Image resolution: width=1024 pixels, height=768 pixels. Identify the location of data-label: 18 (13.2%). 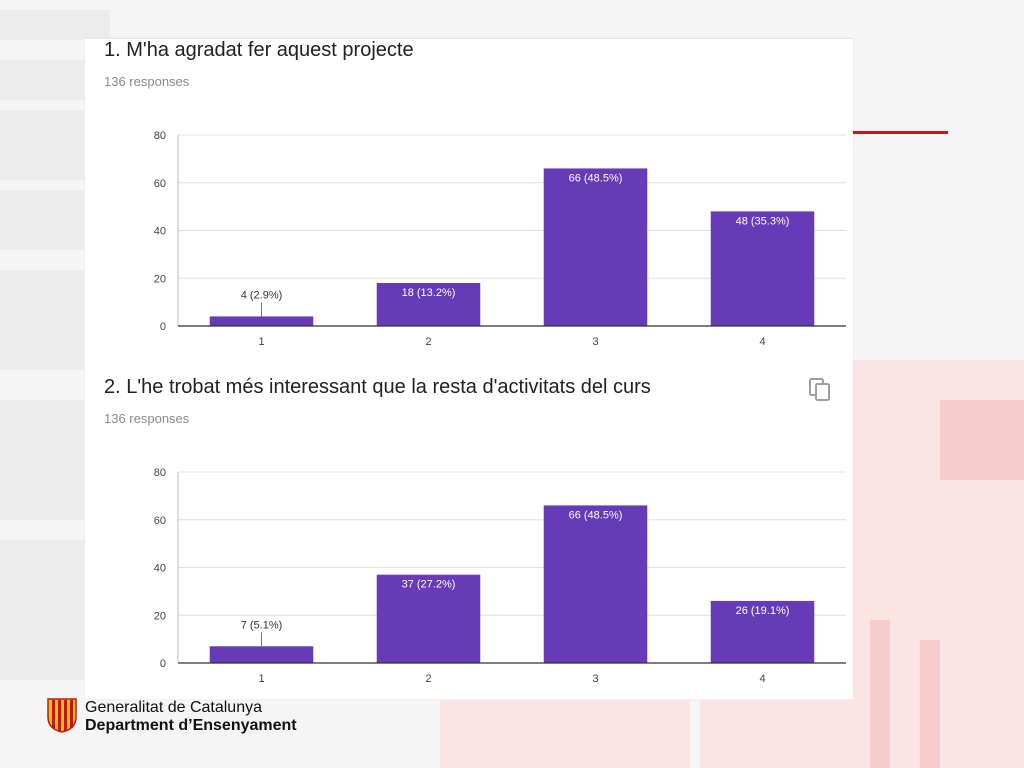
(429, 293).